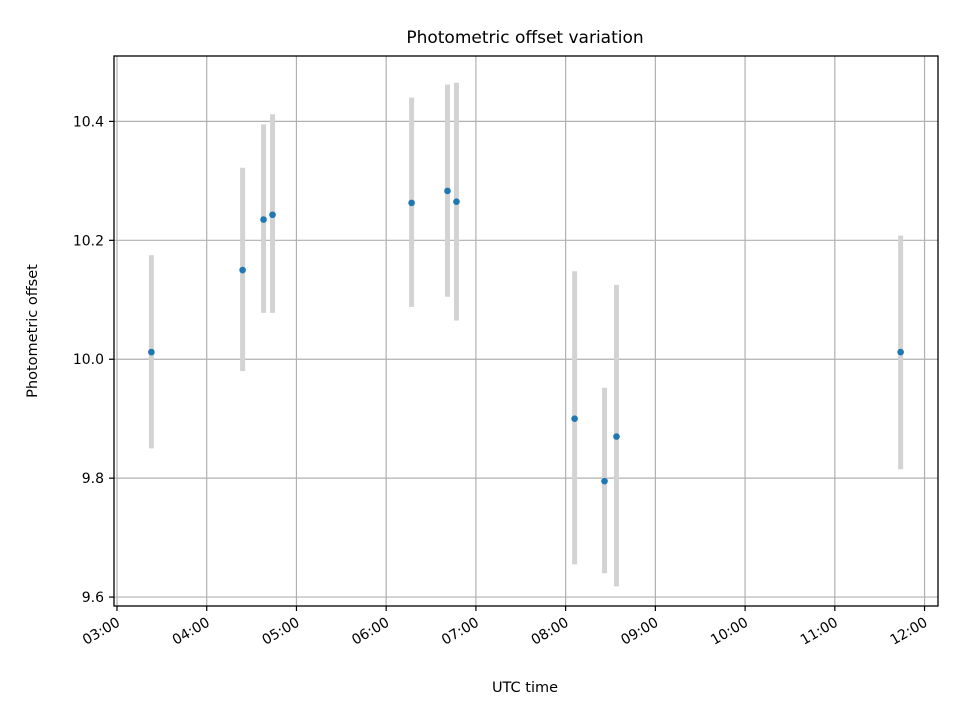  Describe the element at coordinates (88, 241) in the screenshot. I see `y-tick-label: 10.2` at that location.